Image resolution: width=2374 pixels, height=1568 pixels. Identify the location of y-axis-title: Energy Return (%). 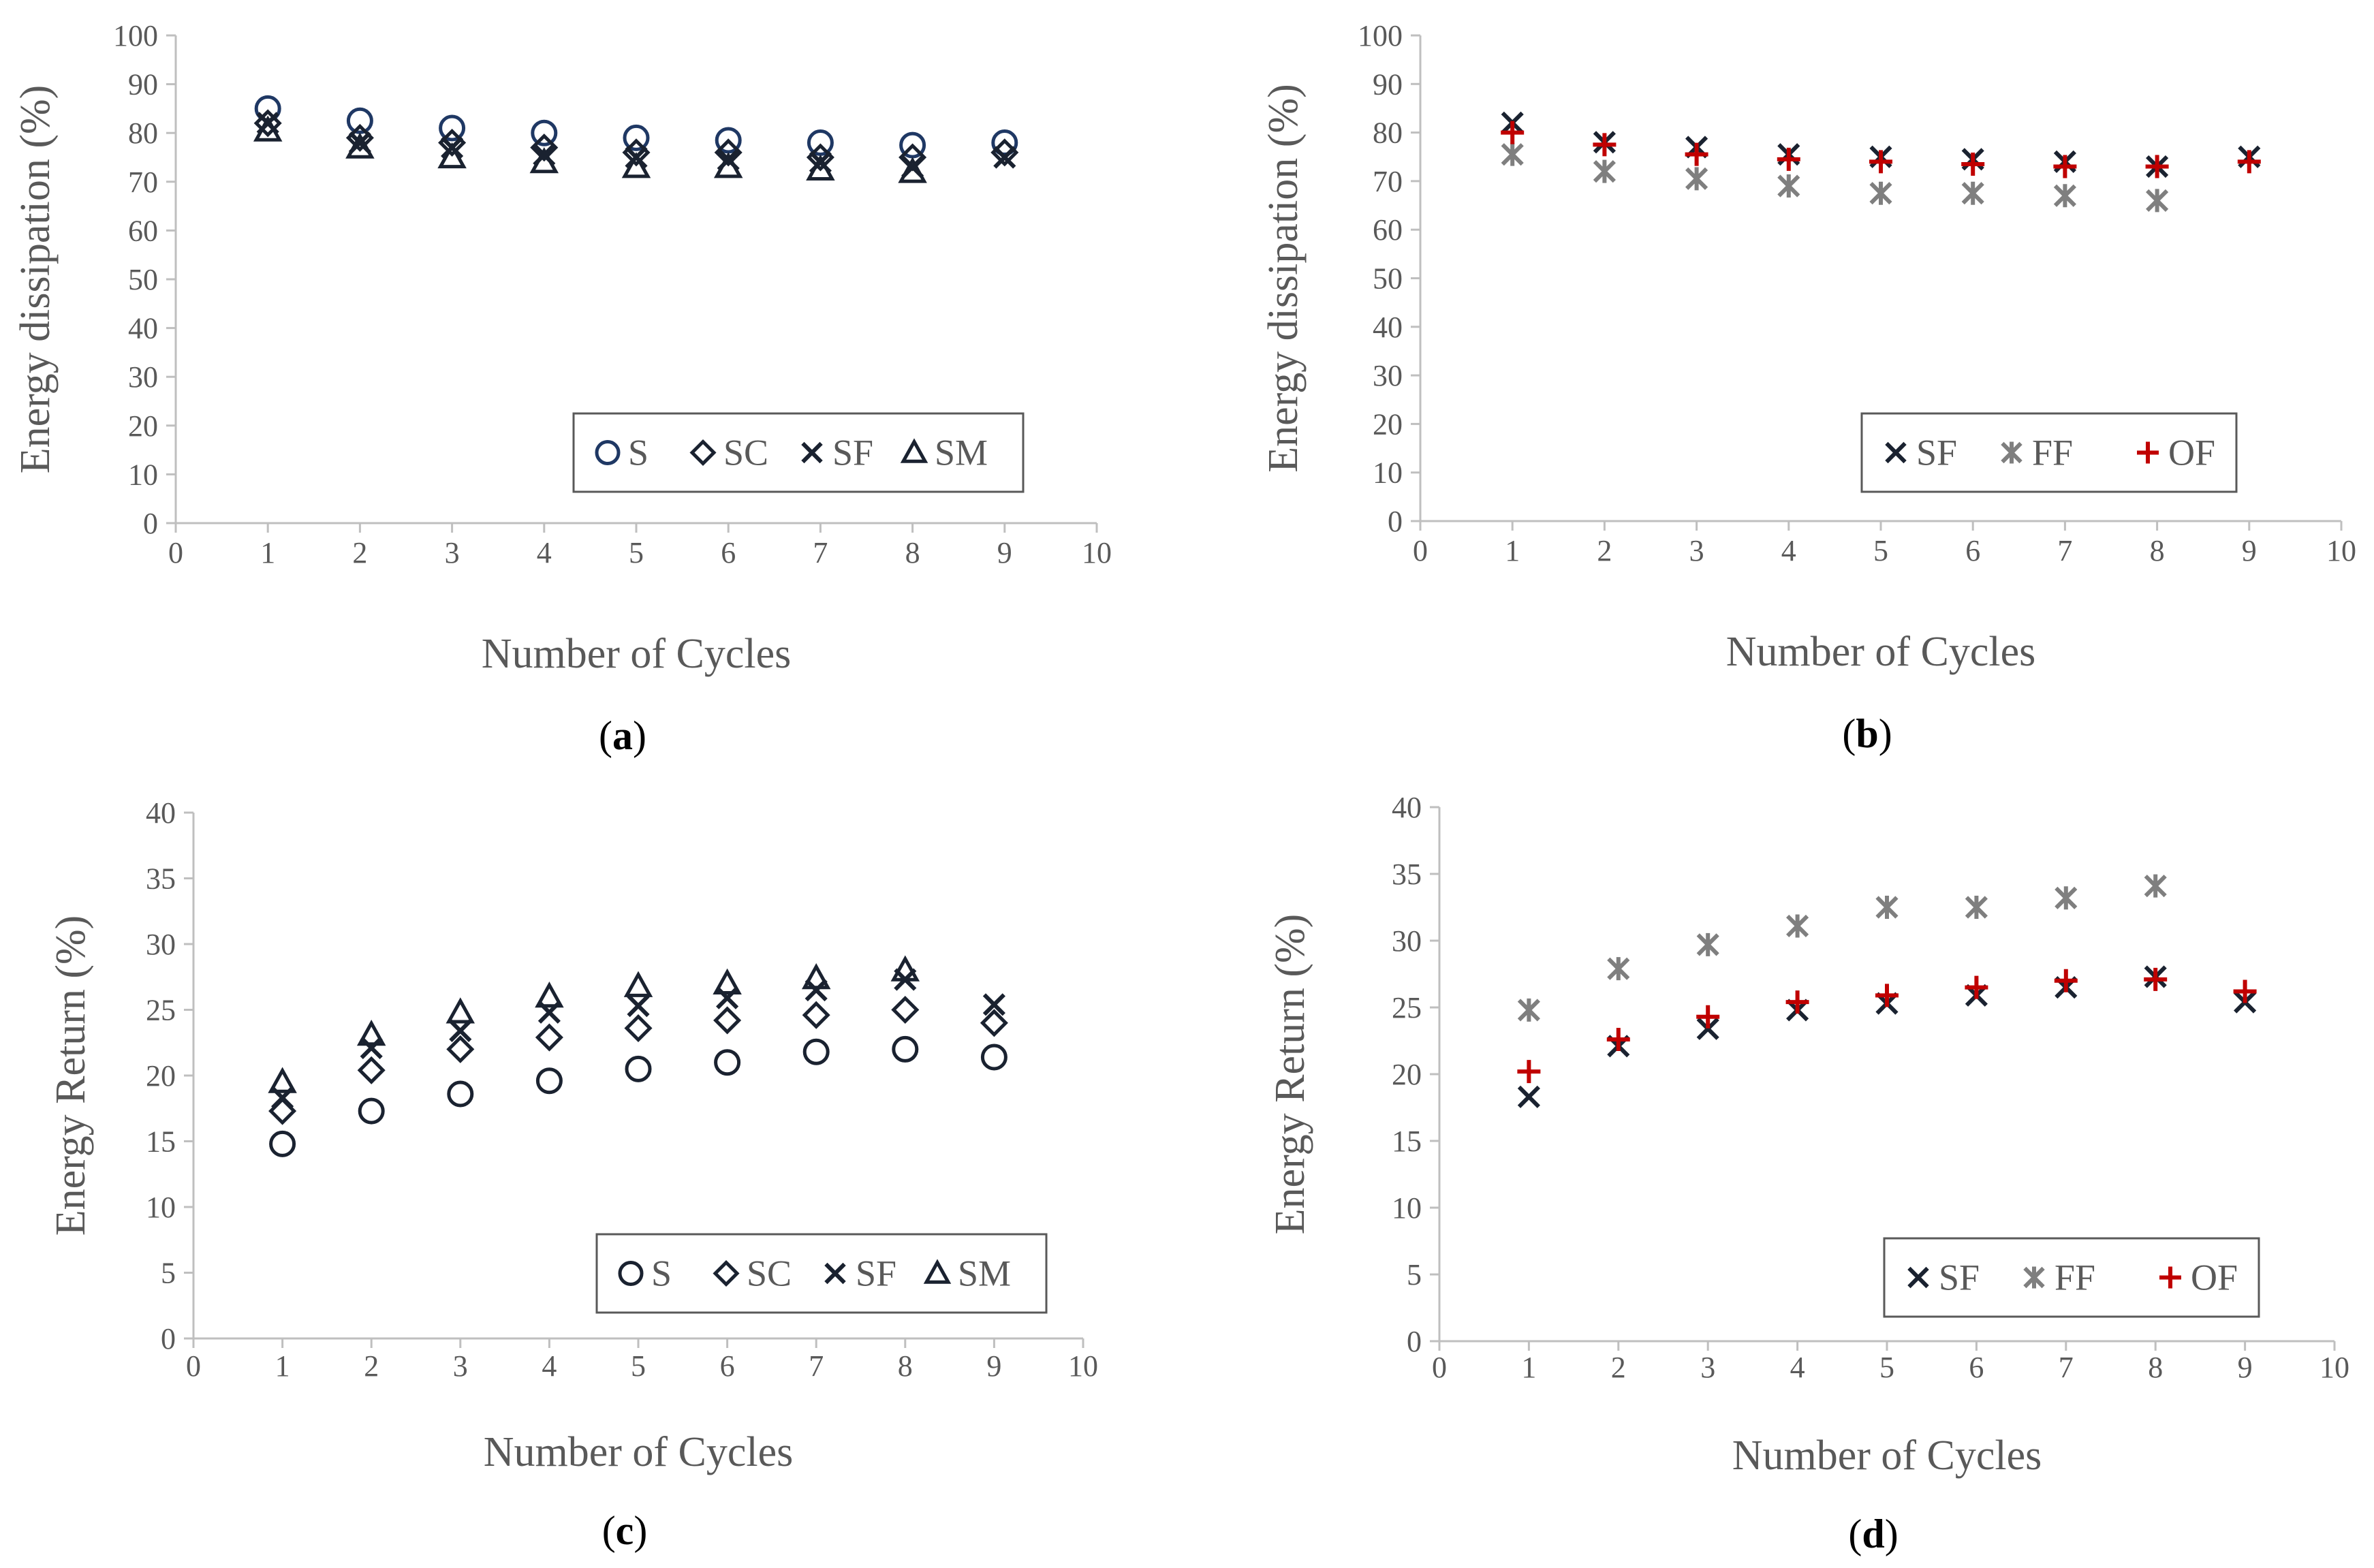
(71, 1075).